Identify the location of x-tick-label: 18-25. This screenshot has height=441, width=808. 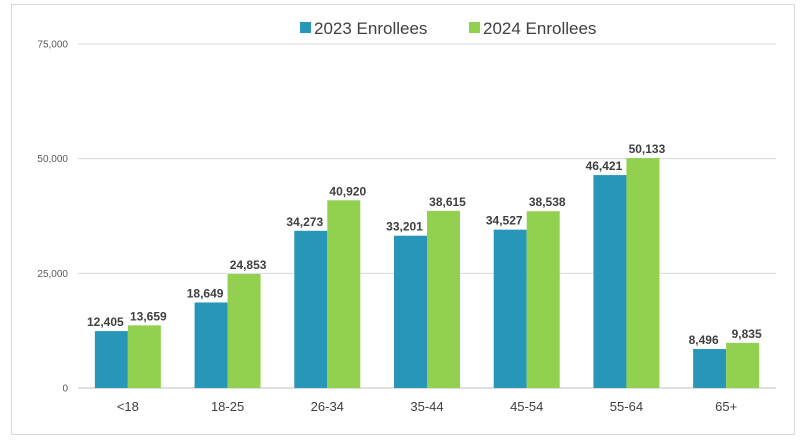
(227, 406).